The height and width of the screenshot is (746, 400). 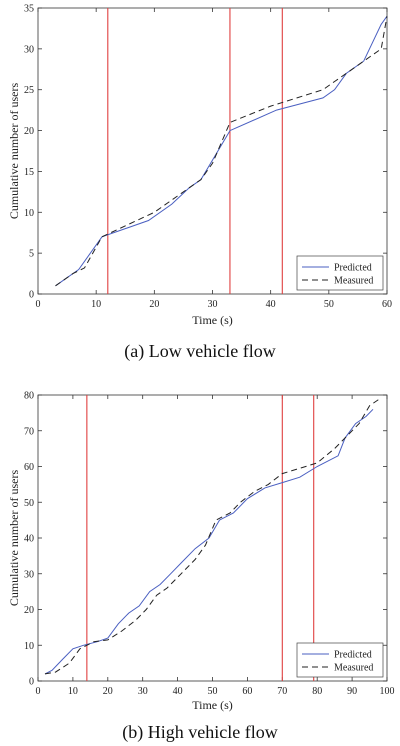 I want to click on y-tick-label: 70, so click(x=29, y=431).